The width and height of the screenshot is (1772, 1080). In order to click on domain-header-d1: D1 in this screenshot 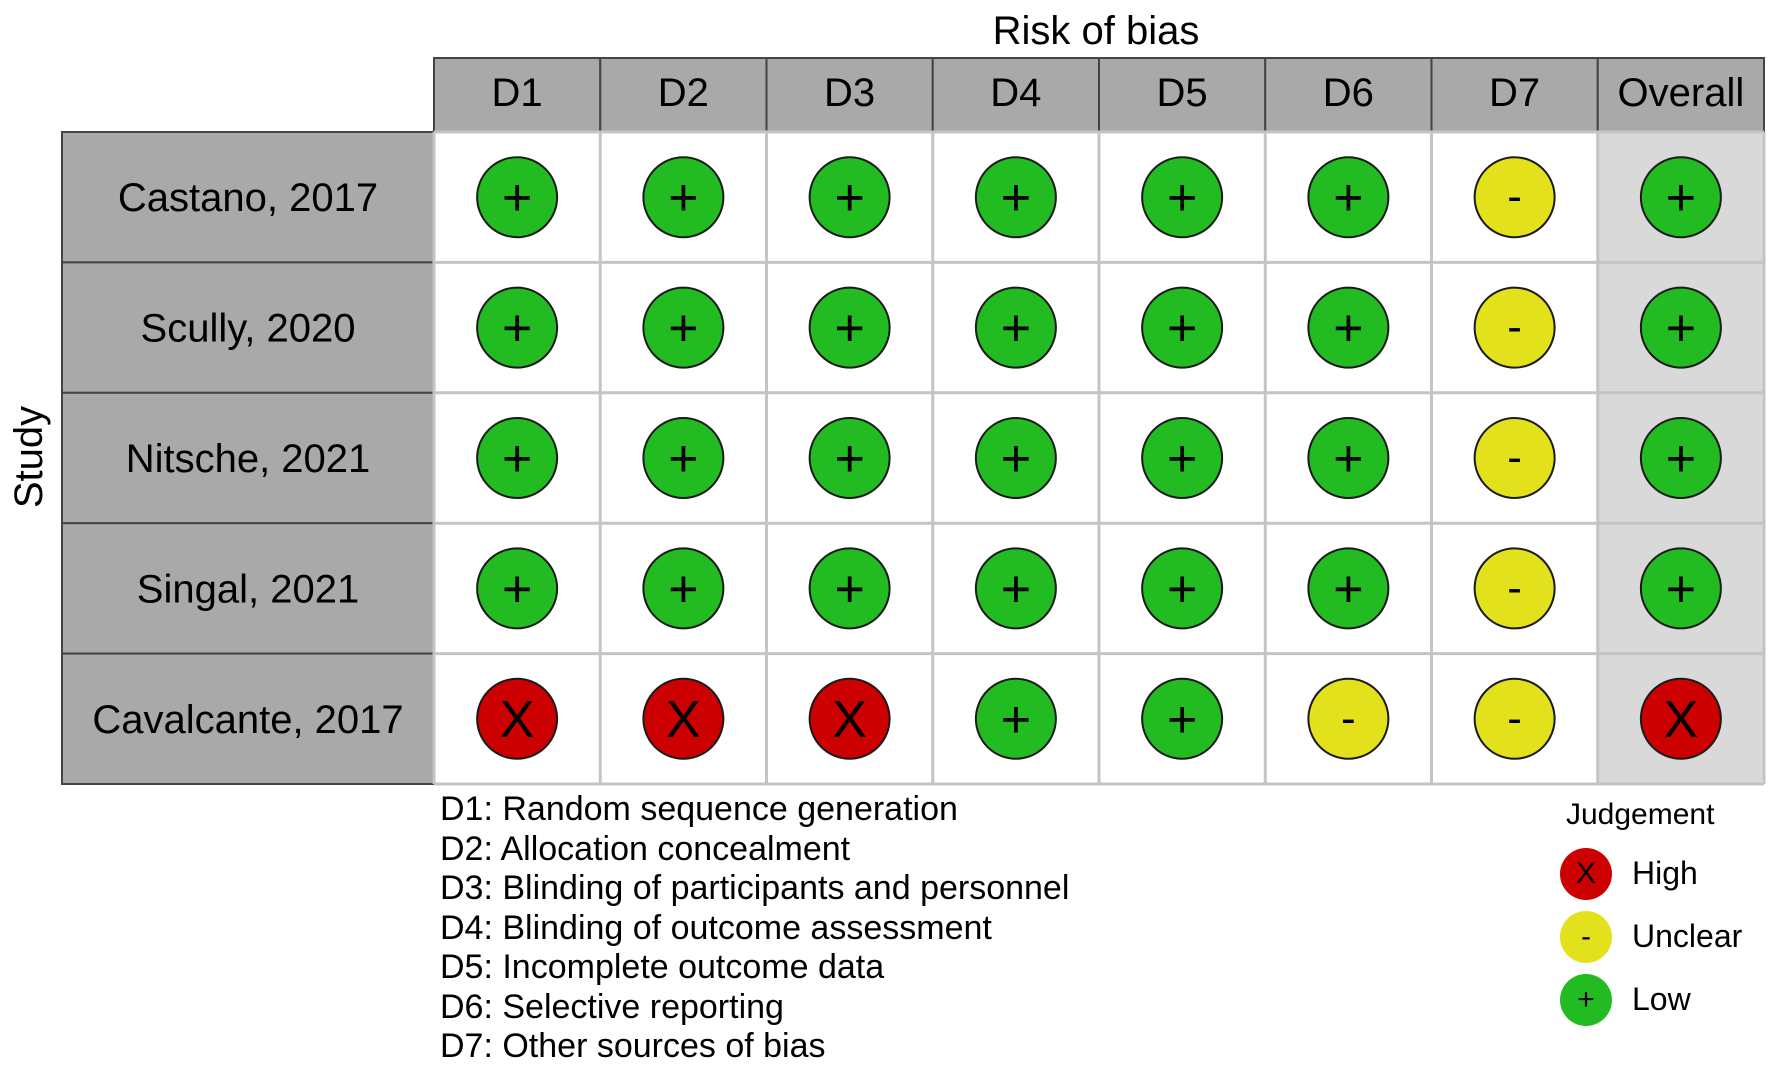, I will do `click(517, 95)`.